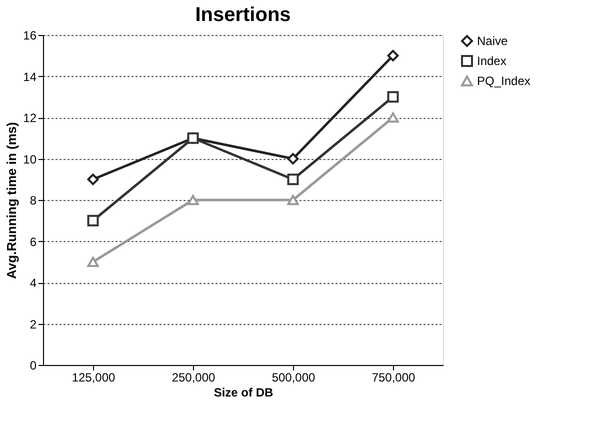 Image resolution: width=592 pixels, height=440 pixels. What do you see at coordinates (30, 118) in the screenshot?
I see `y-tick-label: 12` at bounding box center [30, 118].